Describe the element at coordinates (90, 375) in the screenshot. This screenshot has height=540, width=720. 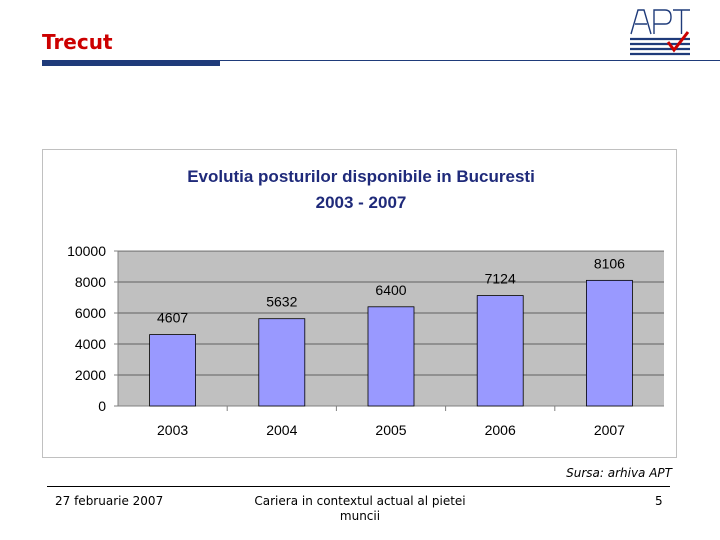
I see `y-tick-label: 2000` at that location.